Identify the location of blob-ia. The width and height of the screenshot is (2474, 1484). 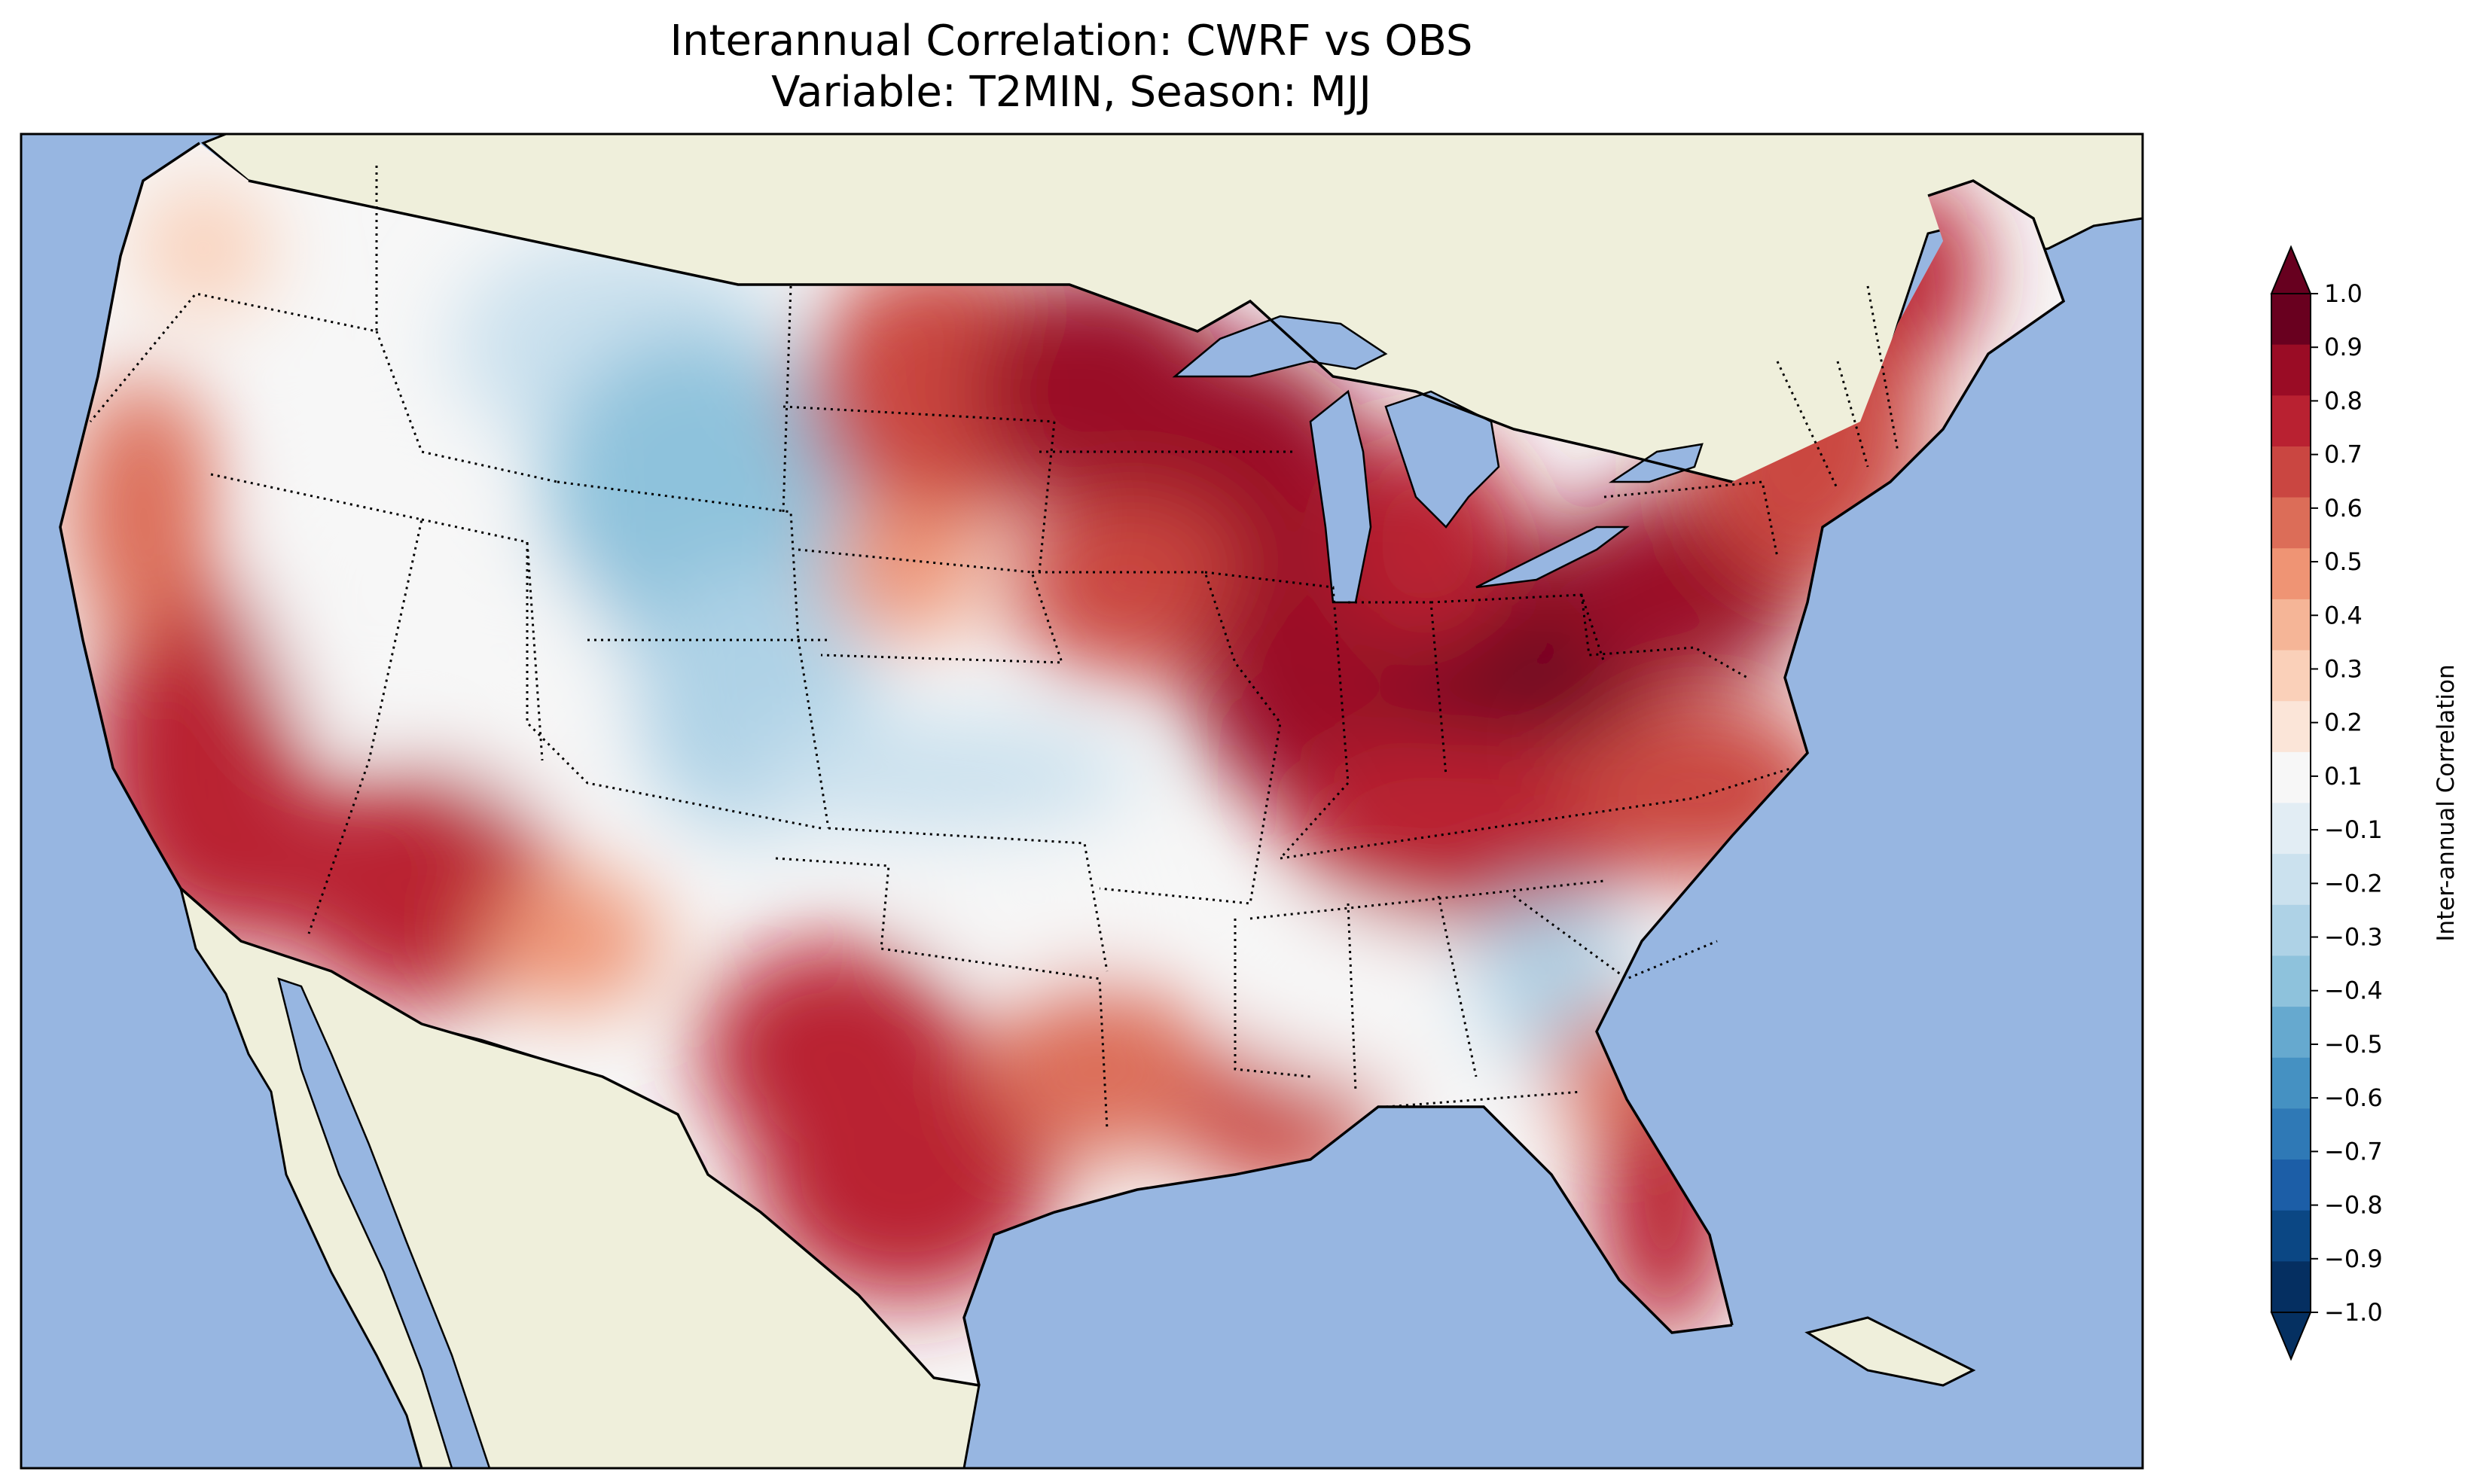
(1129, 587).